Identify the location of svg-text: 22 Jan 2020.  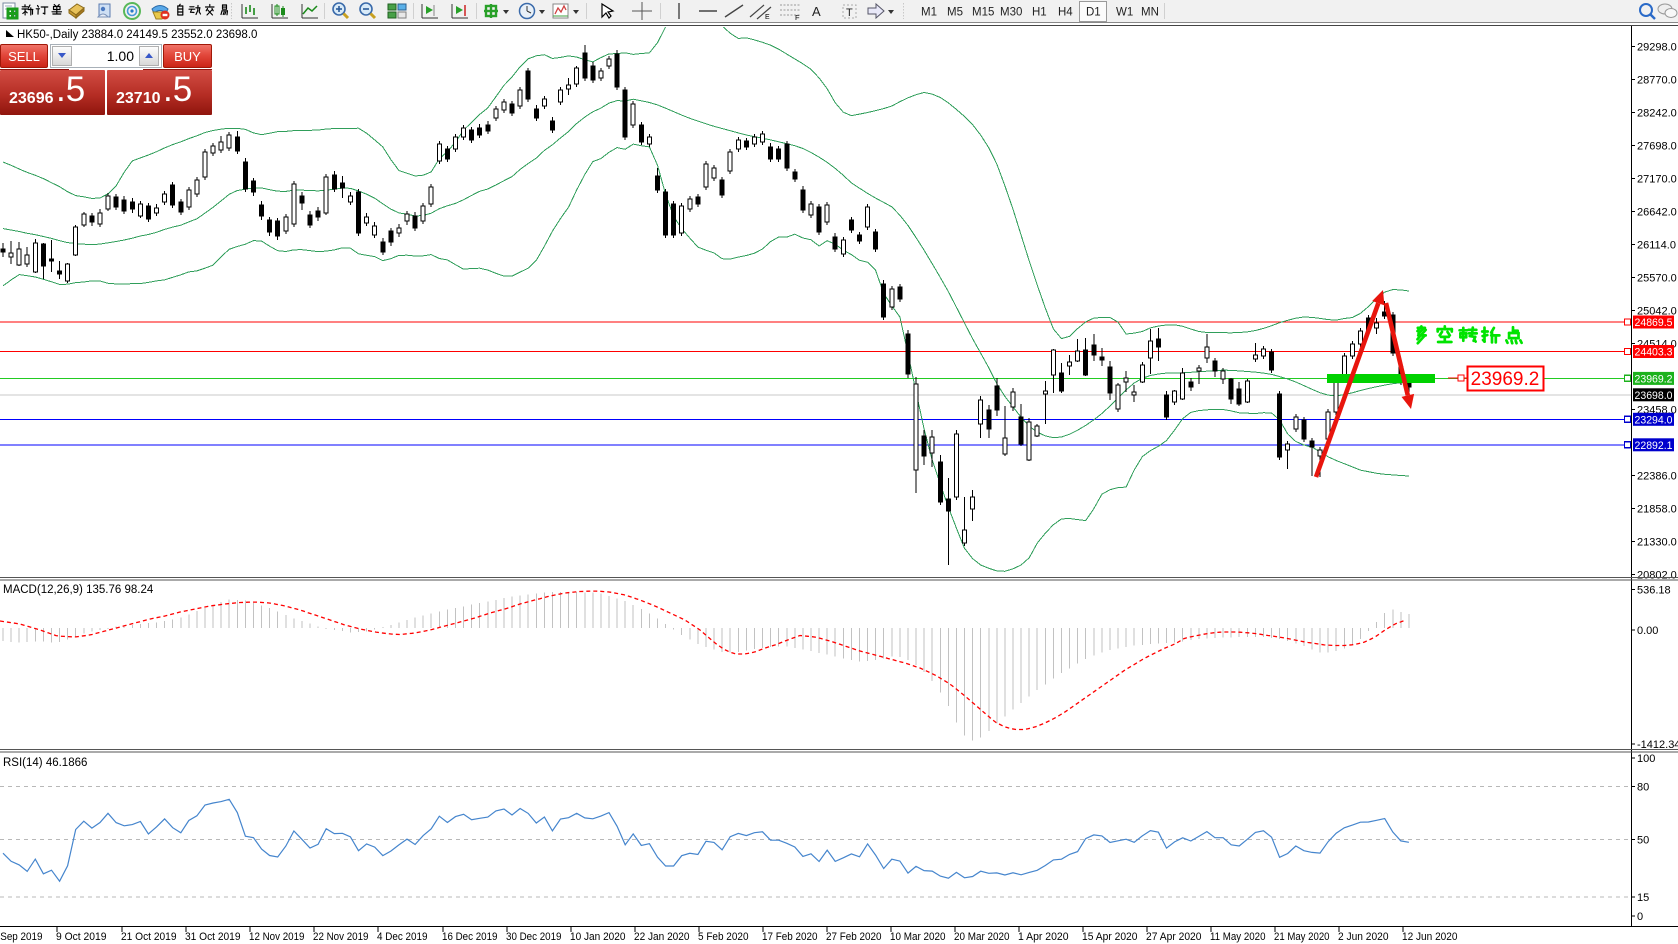
(662, 937).